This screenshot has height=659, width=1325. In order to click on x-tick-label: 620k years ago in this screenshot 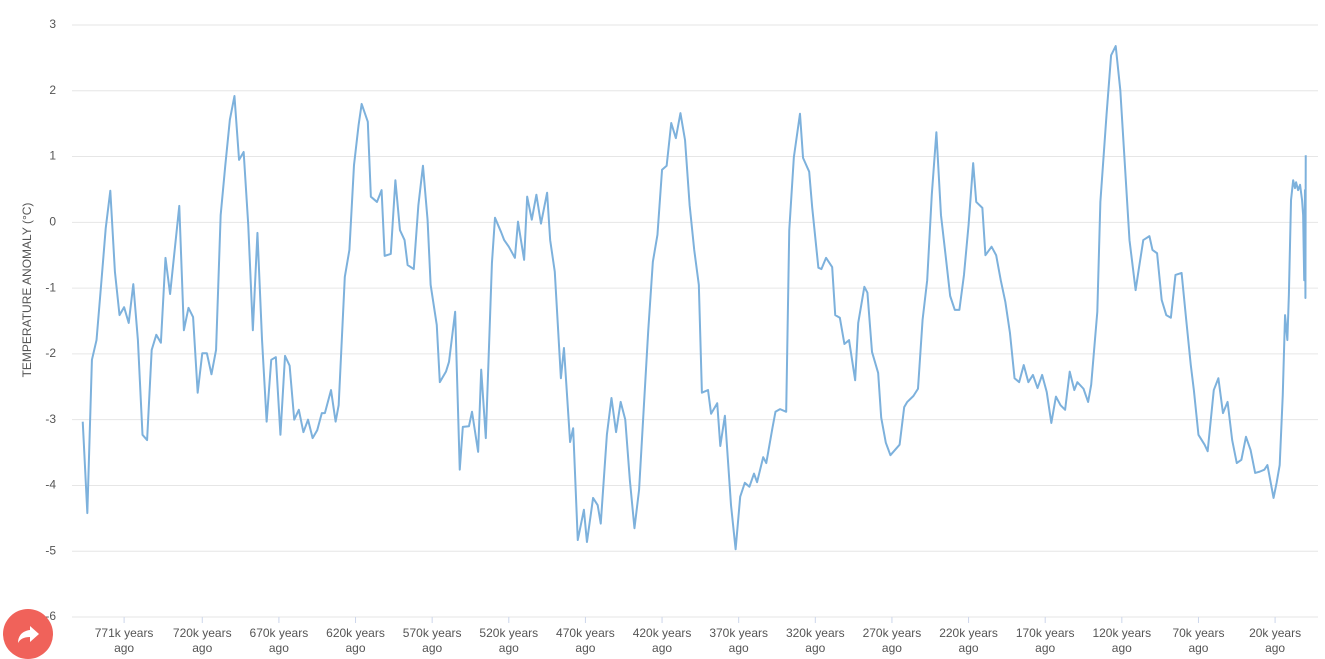, I will do `click(355, 640)`.